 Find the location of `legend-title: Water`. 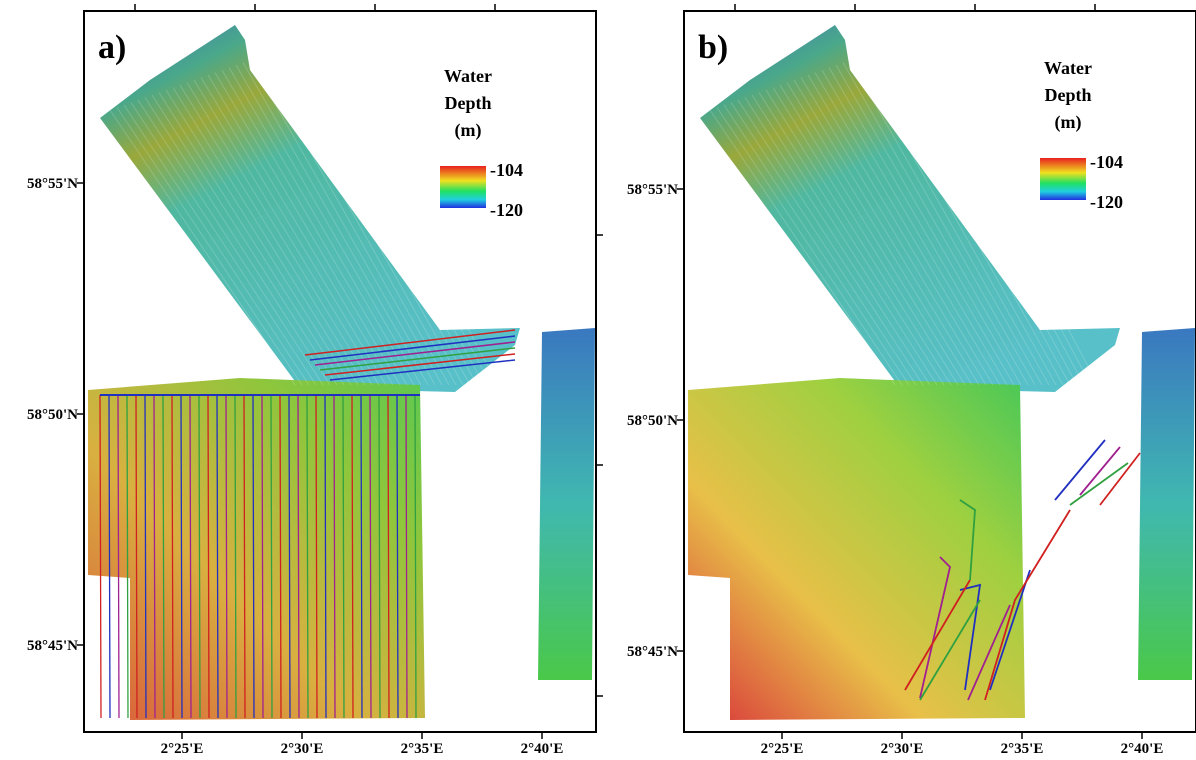

legend-title: Water is located at coordinates (1068, 68).